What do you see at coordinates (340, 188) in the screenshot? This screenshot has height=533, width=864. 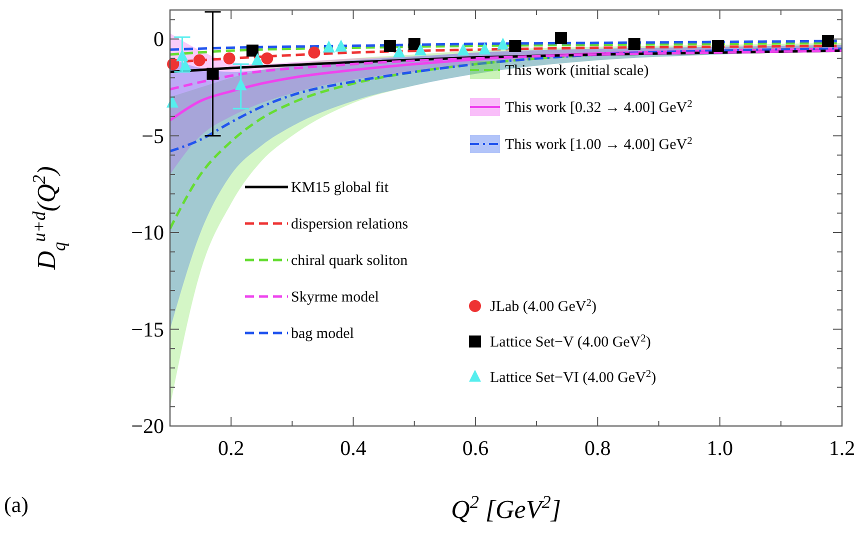 I see `legend-label: KM15 global fit` at bounding box center [340, 188].